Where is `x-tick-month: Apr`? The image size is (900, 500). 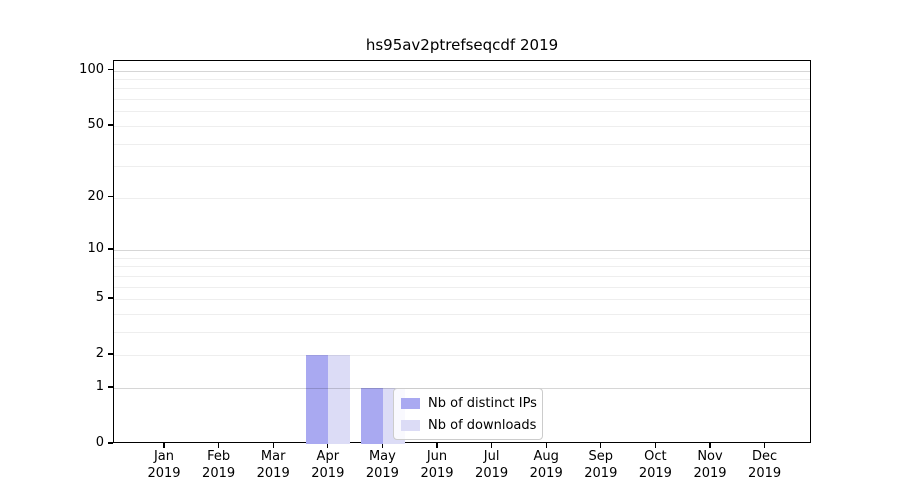 x-tick-month: Apr is located at coordinates (328, 456).